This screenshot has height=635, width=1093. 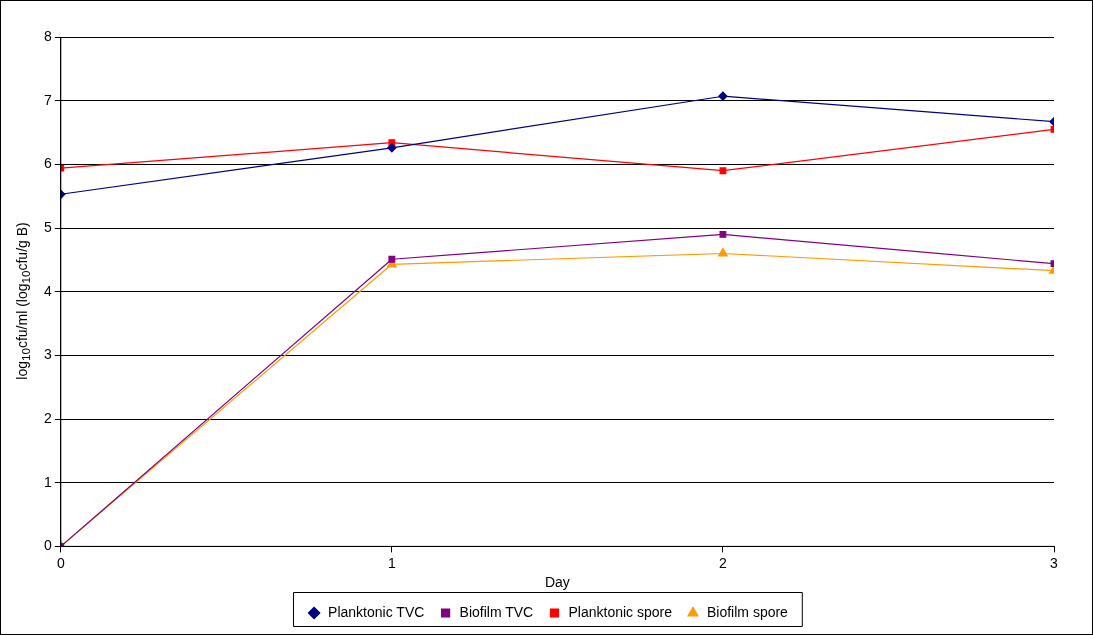 I want to click on legend-label: Planktonic TVC, so click(x=376, y=611).